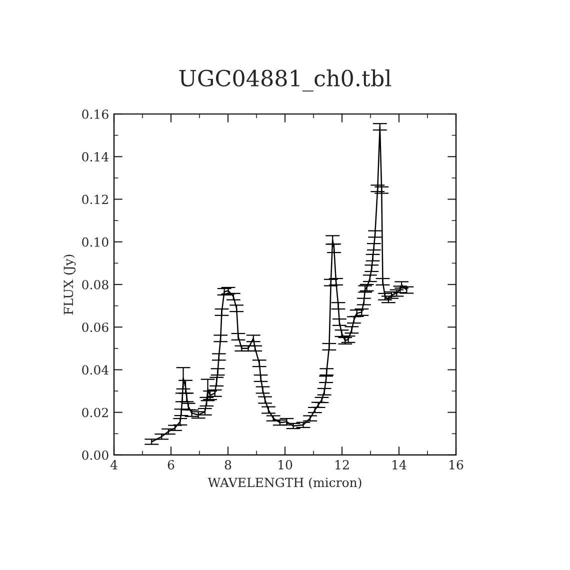 The height and width of the screenshot is (570, 570). What do you see at coordinates (95, 285) in the screenshot?
I see `y-tick-label: 0.08` at bounding box center [95, 285].